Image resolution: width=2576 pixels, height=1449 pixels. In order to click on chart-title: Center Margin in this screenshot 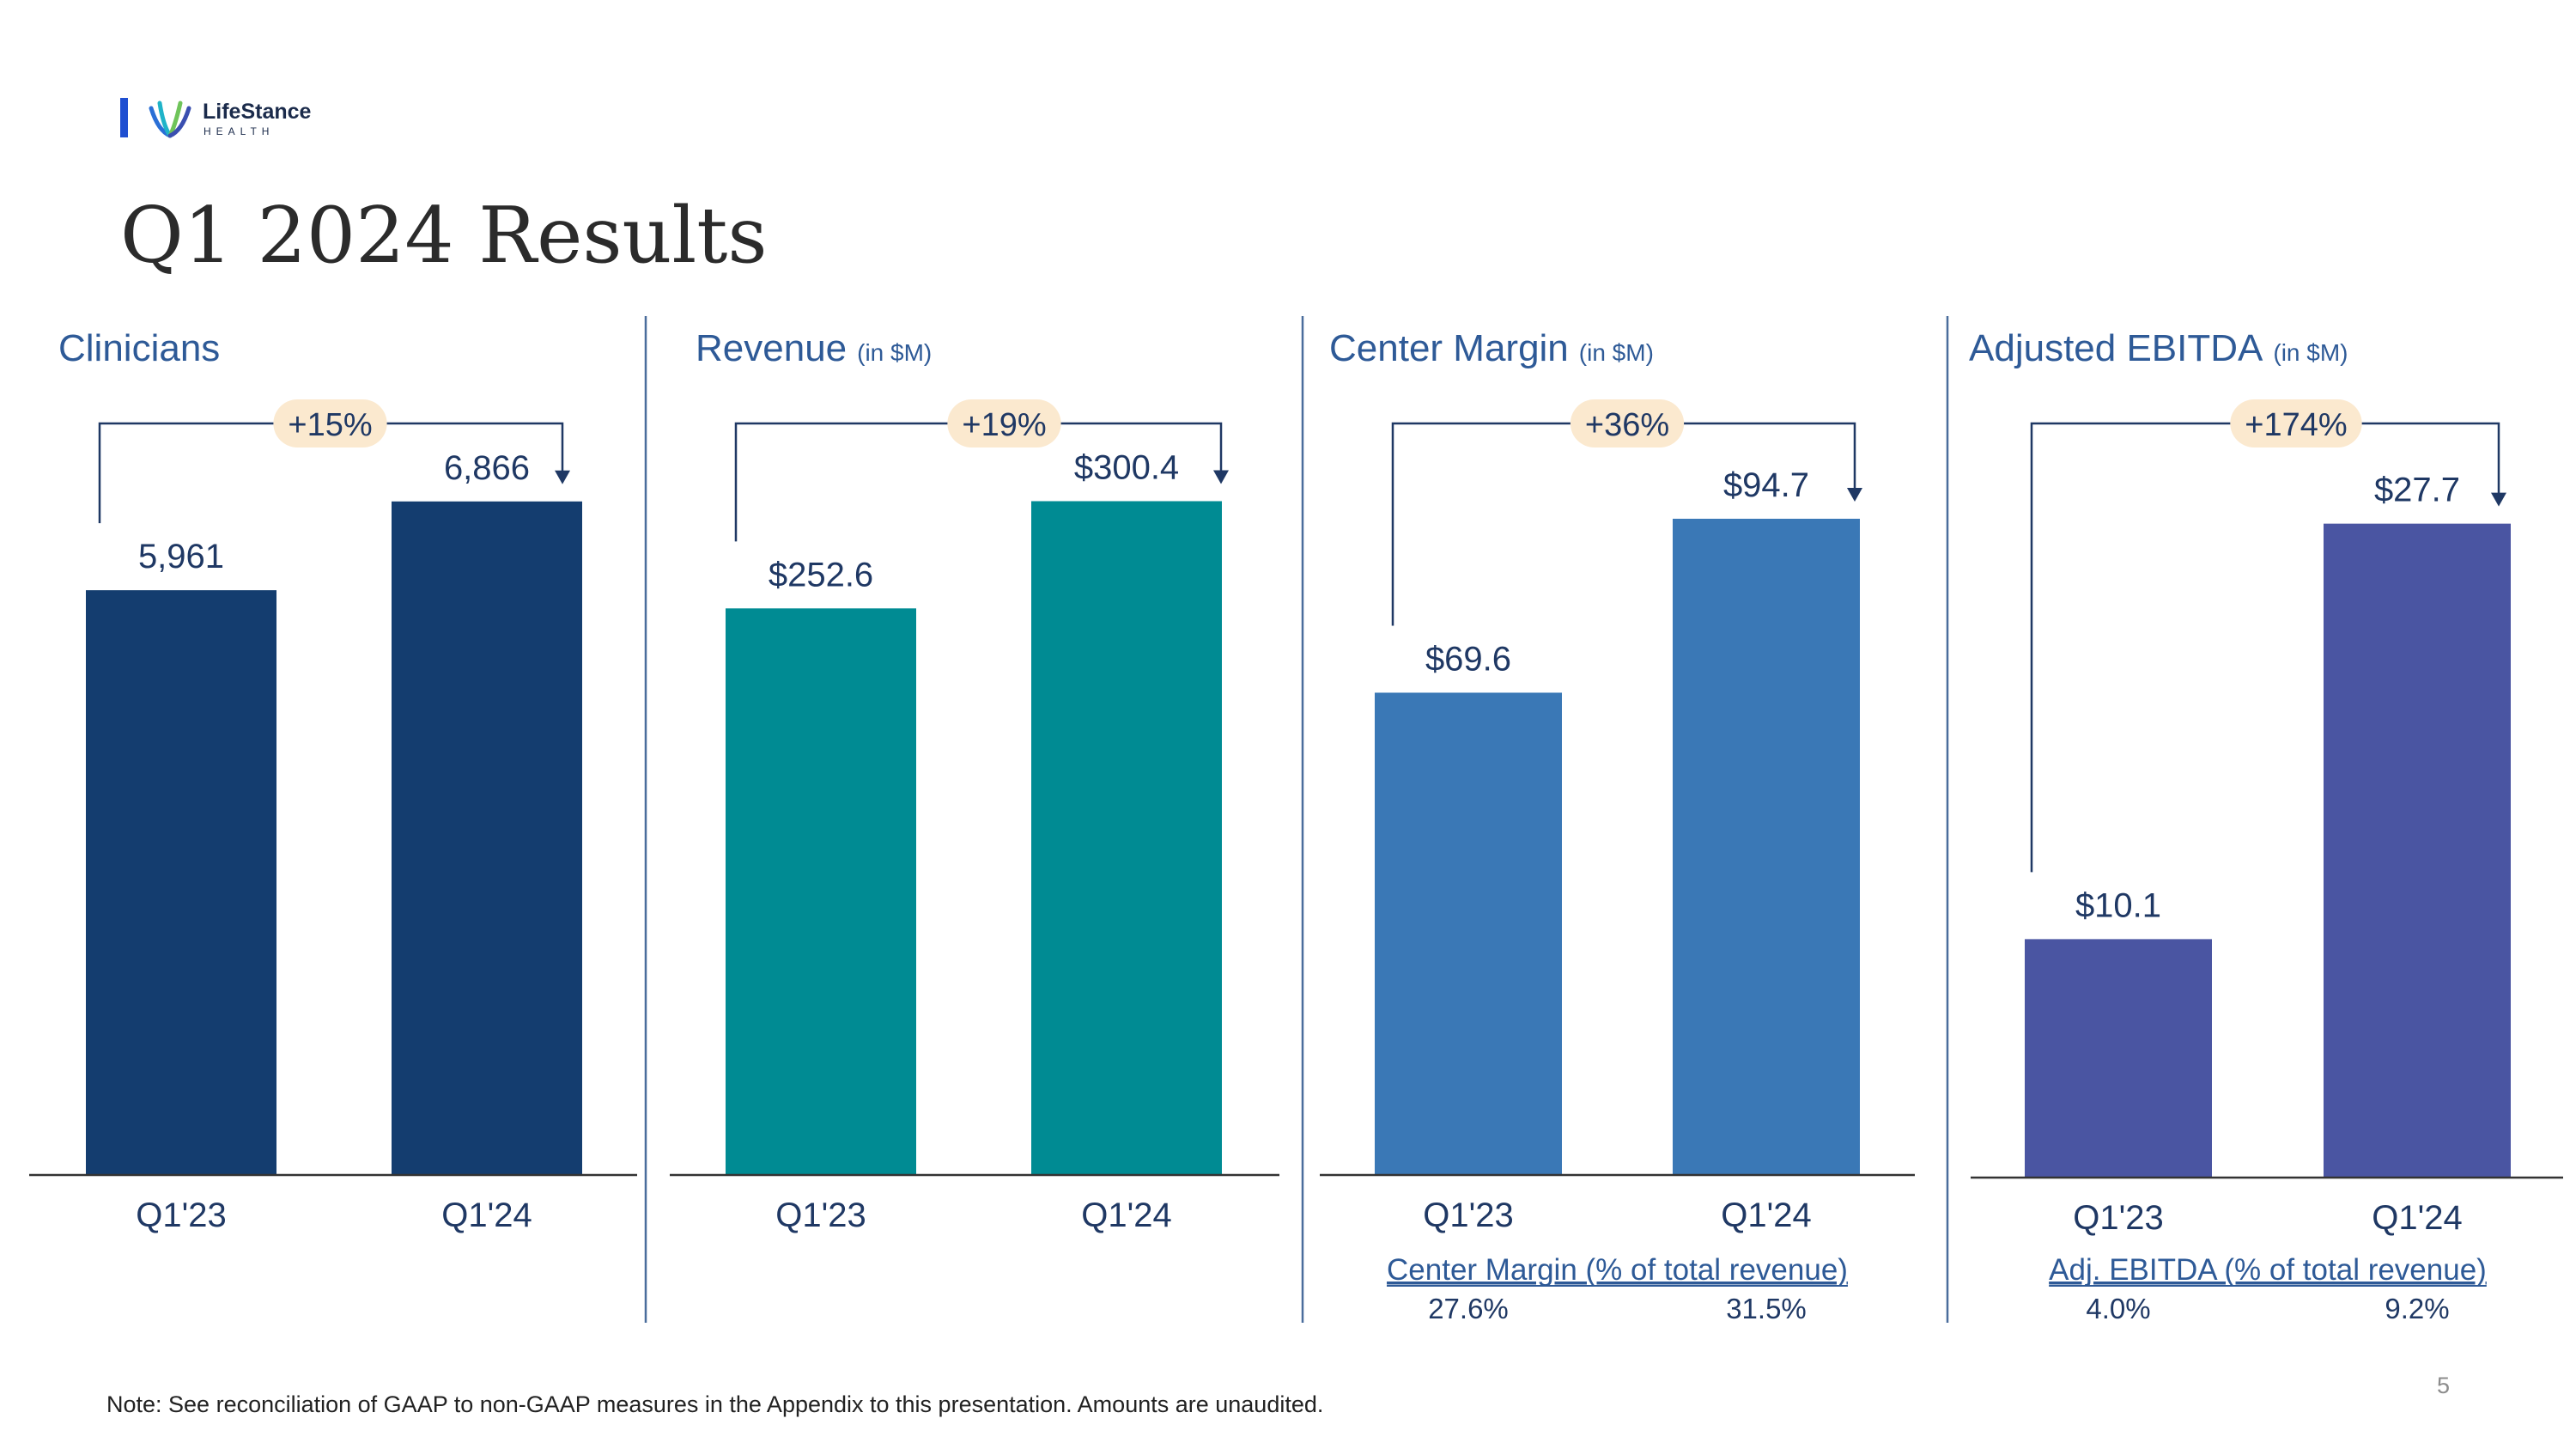, I will do `click(1449, 348)`.